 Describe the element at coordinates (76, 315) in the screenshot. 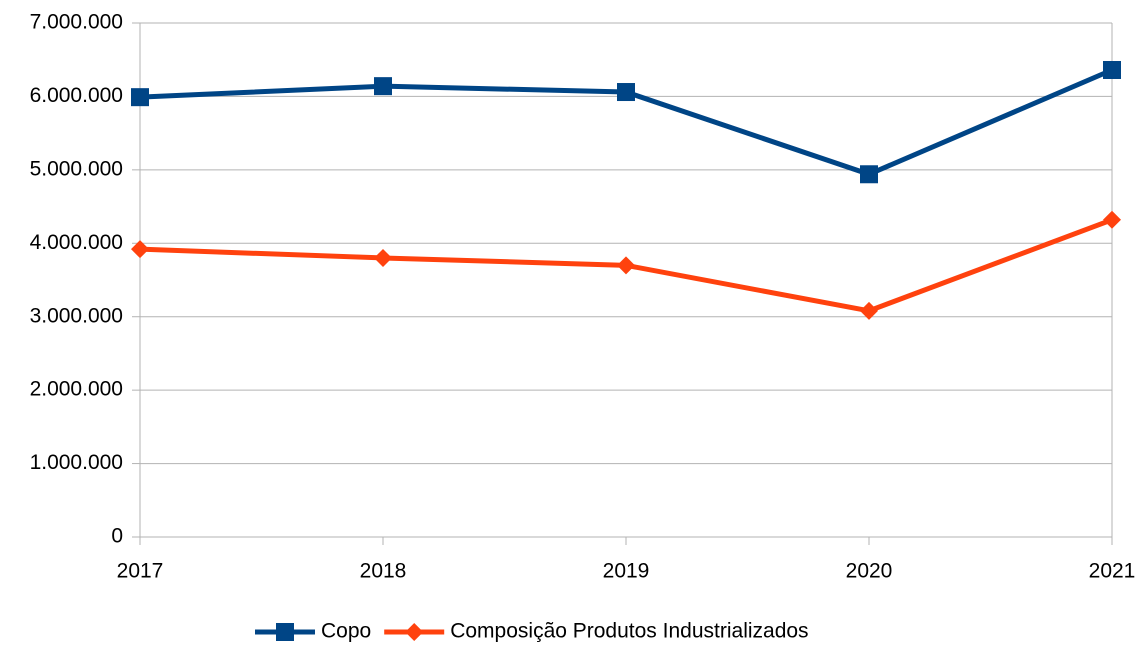

I see `y-tick-label: 3.000.000` at that location.